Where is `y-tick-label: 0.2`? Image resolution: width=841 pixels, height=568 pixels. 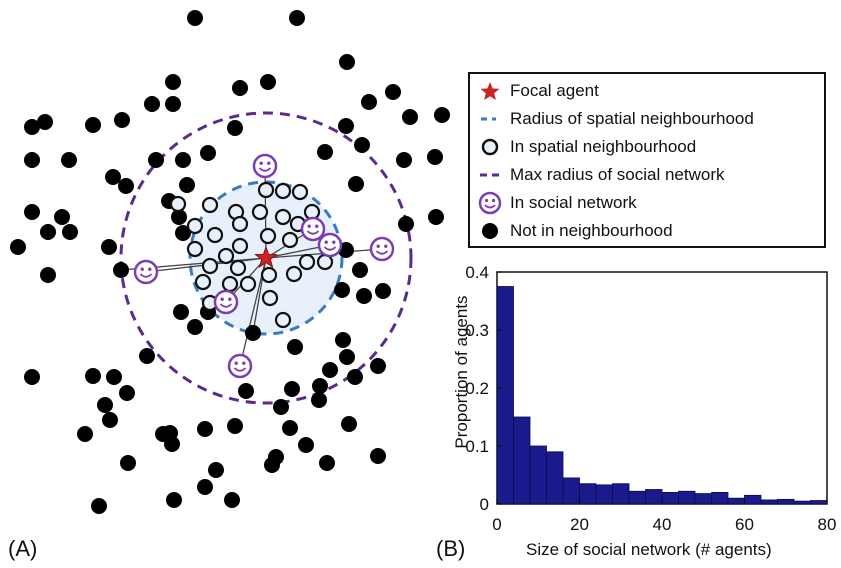 y-tick-label: 0.2 is located at coordinates (477, 388).